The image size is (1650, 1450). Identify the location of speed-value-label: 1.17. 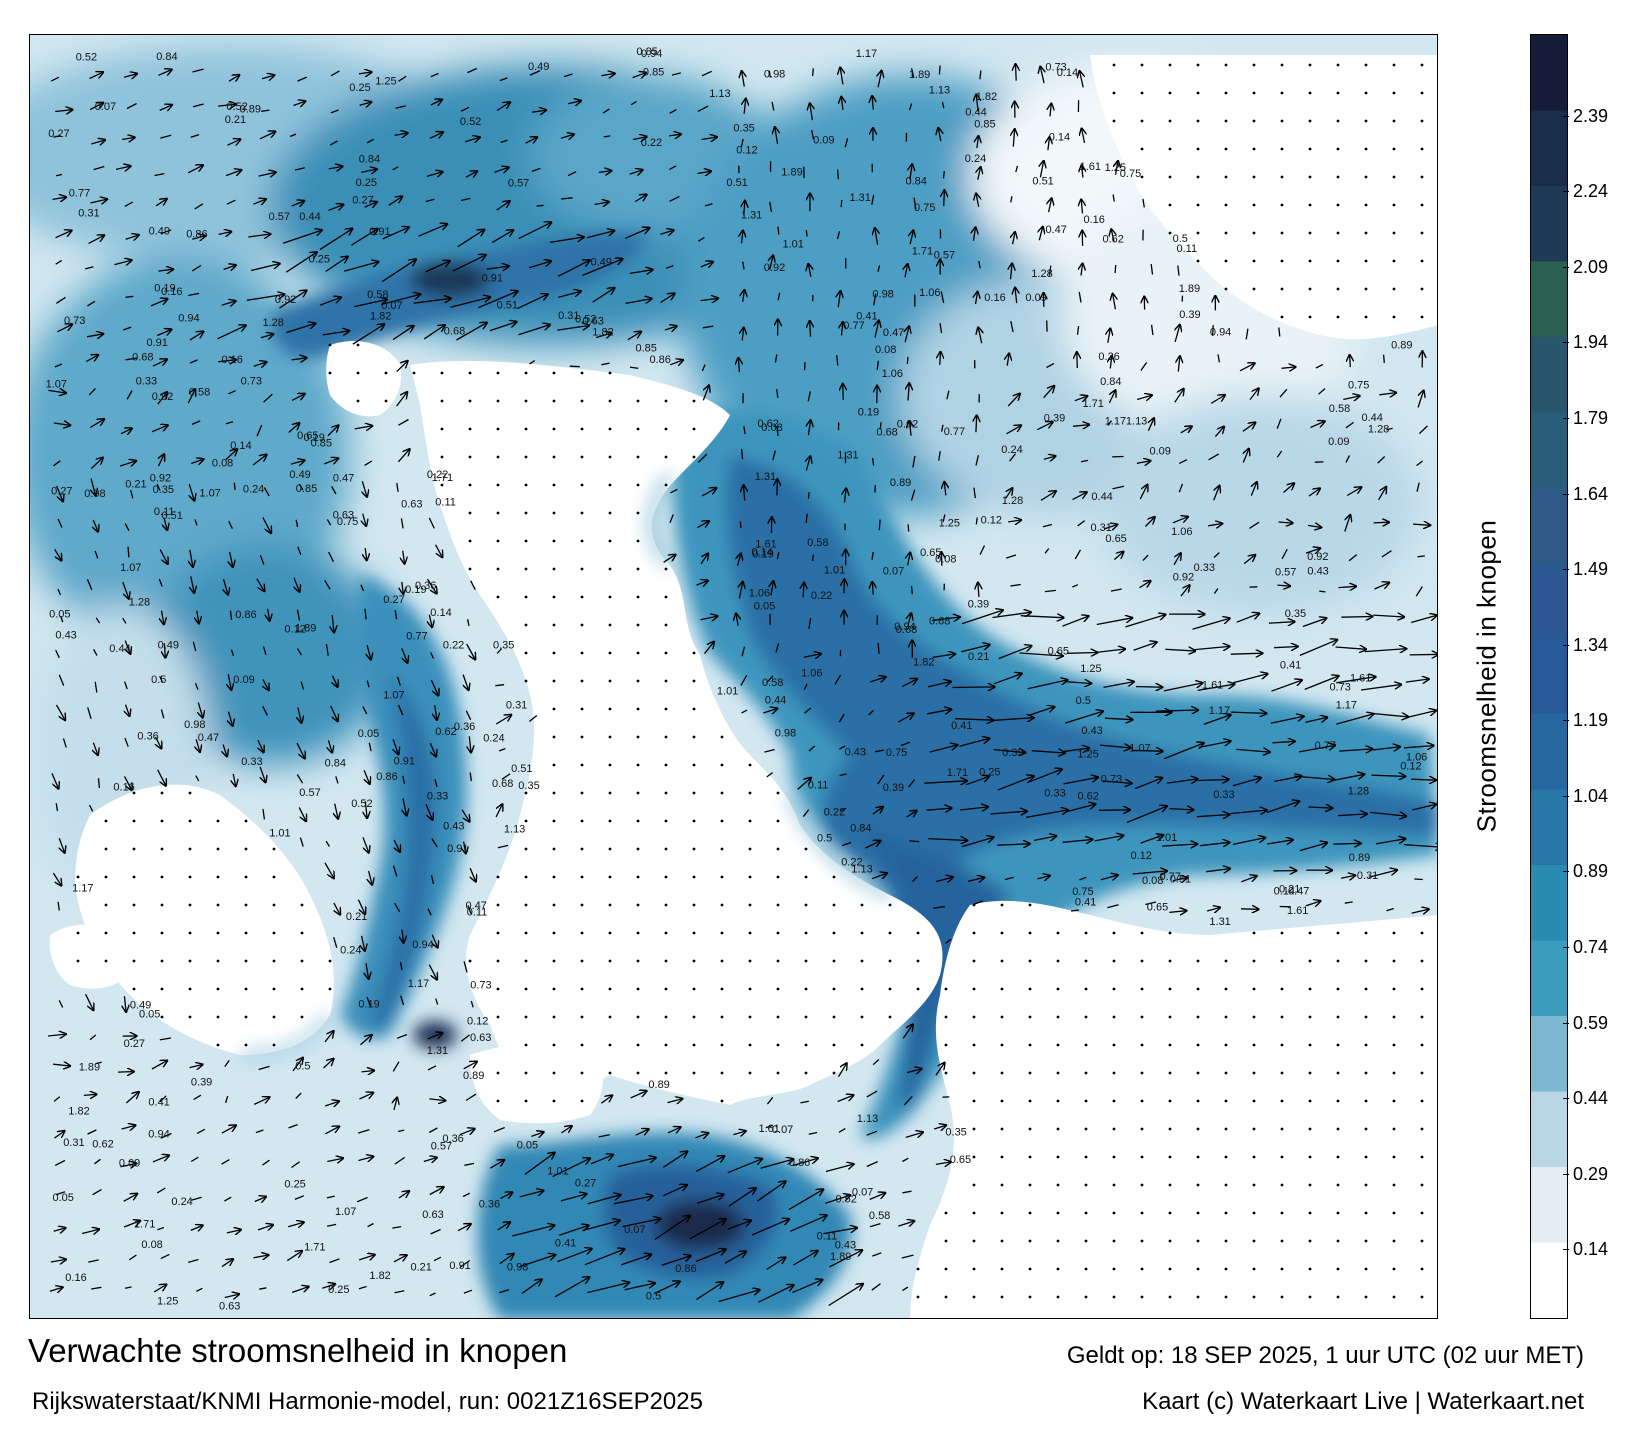
(1346, 705).